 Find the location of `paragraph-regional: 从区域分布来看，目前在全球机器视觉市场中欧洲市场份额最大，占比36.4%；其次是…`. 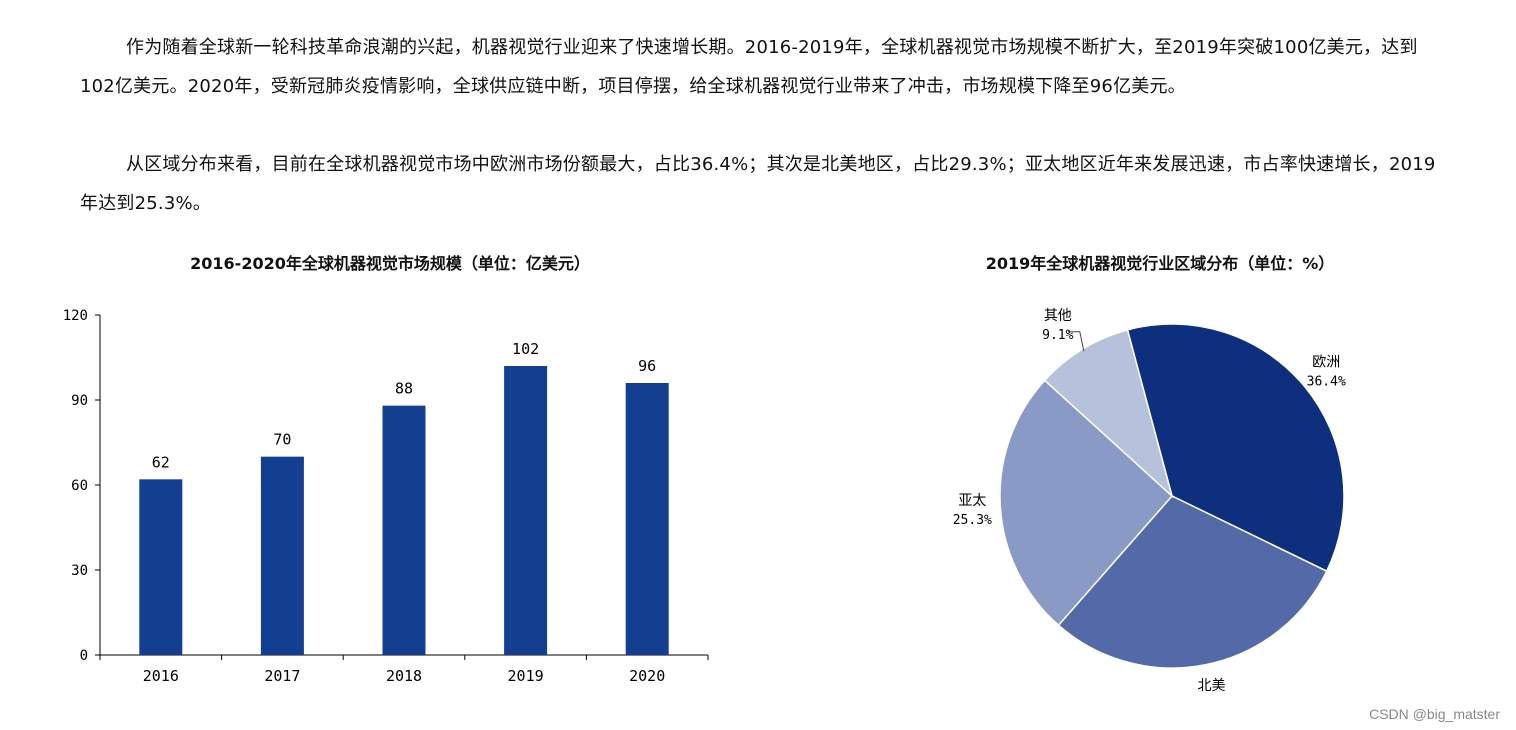

paragraph-regional: 从区域分布来看，目前在全球机器视觉市场中欧洲市场份额最大，占比36.4%；其次是… is located at coordinates (760, 184).